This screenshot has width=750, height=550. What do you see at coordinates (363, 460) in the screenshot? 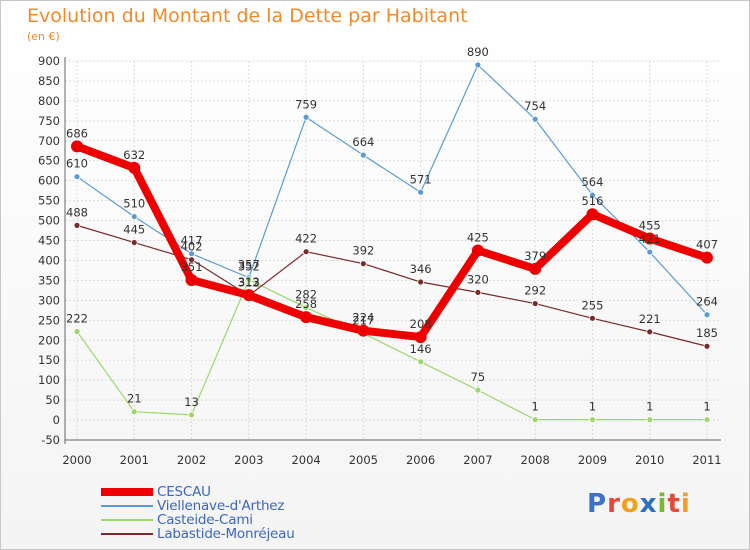
I see `x-tick-label: 2005` at bounding box center [363, 460].